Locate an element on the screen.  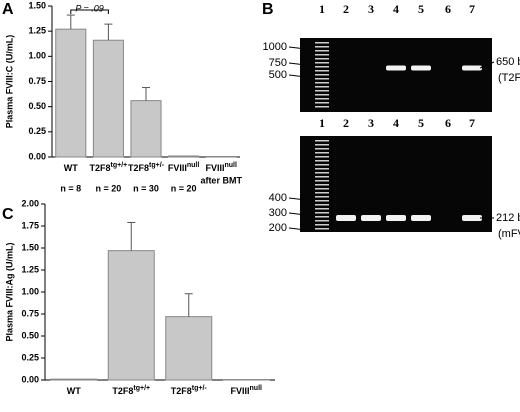
marker-label: 1000 is located at coordinates (275, 47).